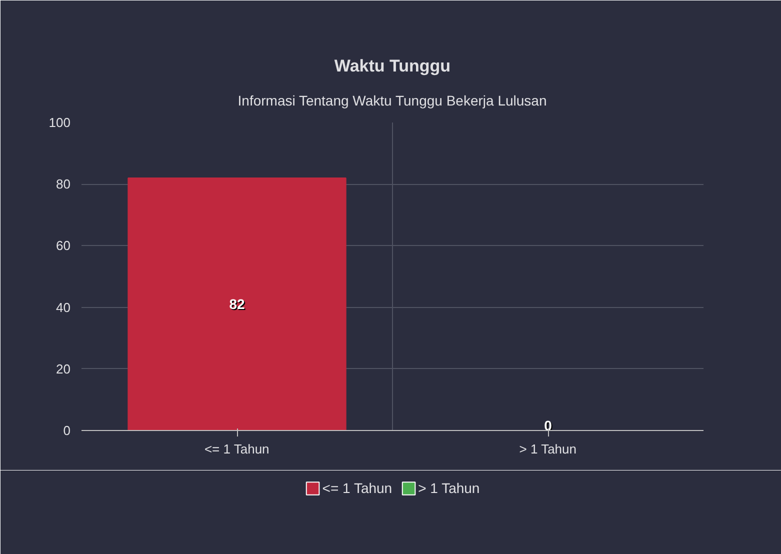 This screenshot has width=781, height=554. What do you see at coordinates (392, 100) in the screenshot?
I see `chart-subtitle: Informasi Tentang Waktu Tunggu Bekerja Lulusan` at bounding box center [392, 100].